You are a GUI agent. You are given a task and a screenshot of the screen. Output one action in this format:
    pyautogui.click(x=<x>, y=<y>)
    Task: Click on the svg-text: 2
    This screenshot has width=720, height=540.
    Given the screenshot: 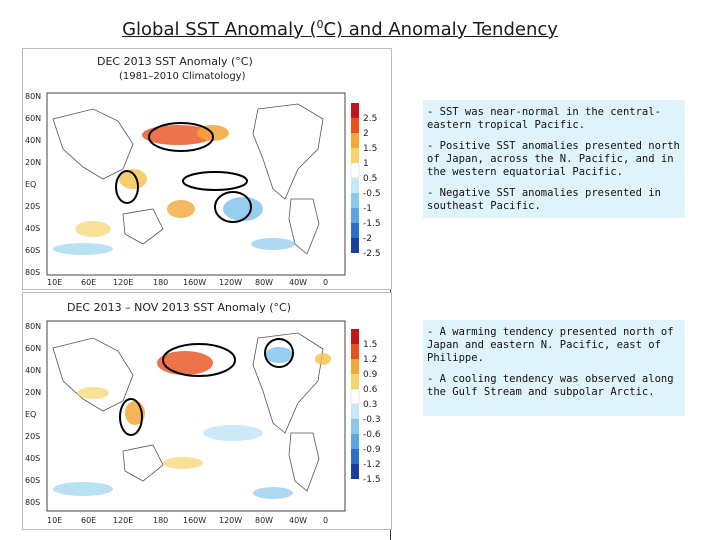 What is the action you would take?
    pyautogui.click(x=366, y=134)
    